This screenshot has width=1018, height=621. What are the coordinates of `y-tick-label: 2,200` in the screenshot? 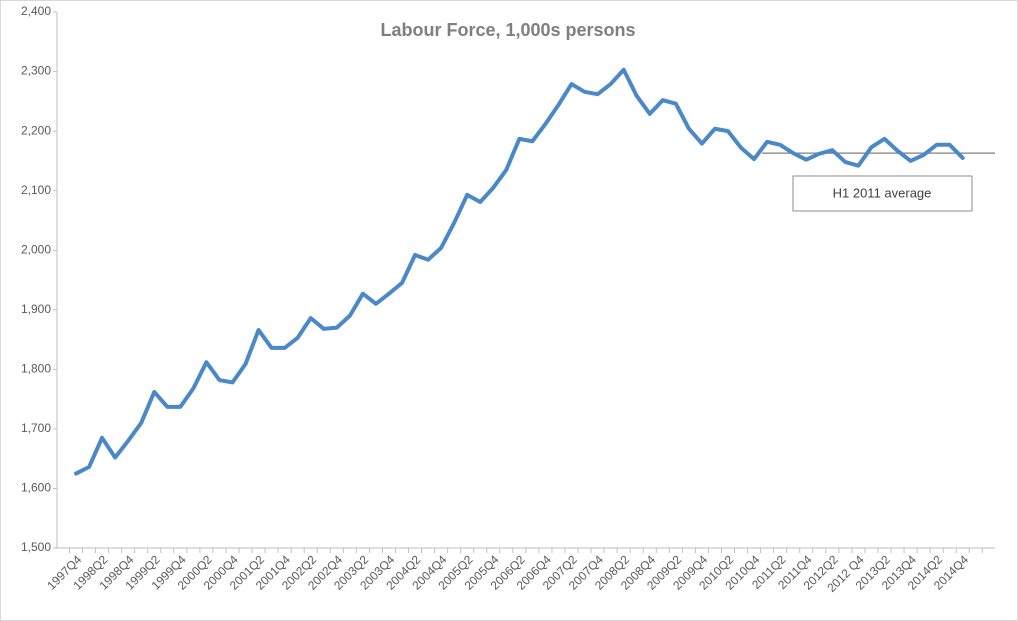 It's located at (36, 130).